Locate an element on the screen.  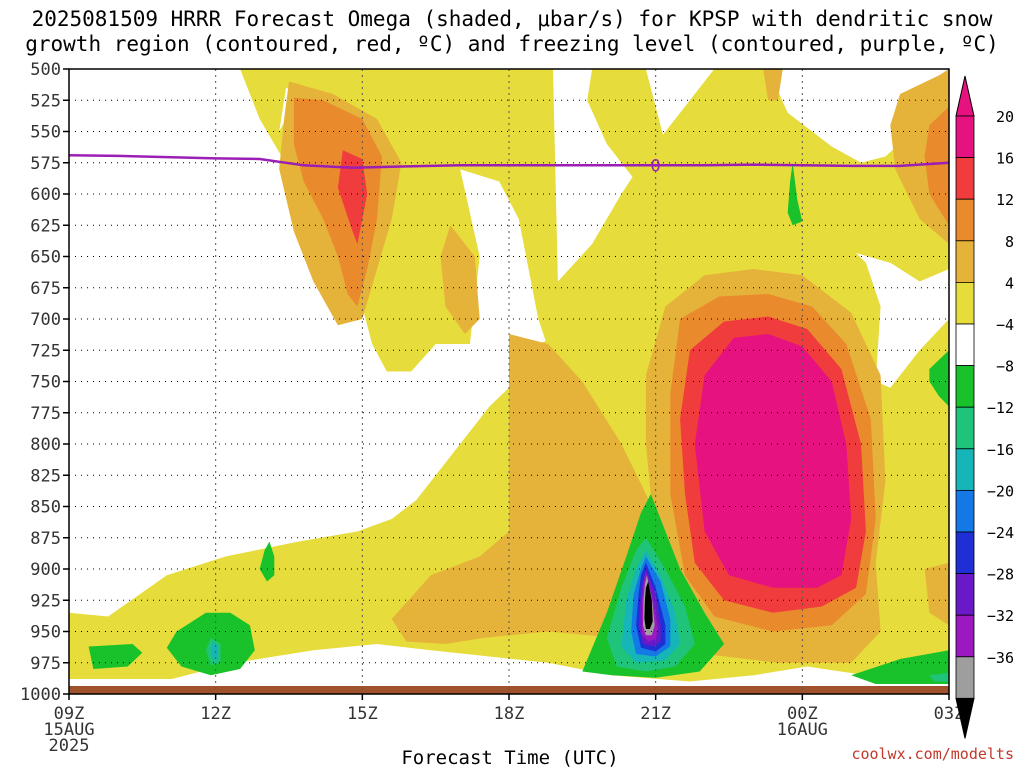
colorbar-tick-label: −12 is located at coordinates (1000, 408).